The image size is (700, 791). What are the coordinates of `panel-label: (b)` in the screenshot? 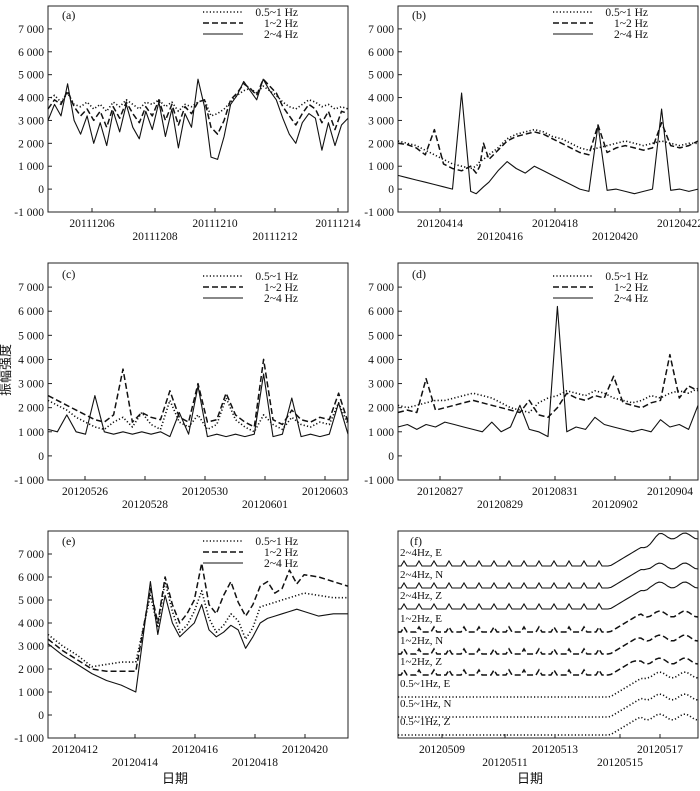 It's located at (419, 15).